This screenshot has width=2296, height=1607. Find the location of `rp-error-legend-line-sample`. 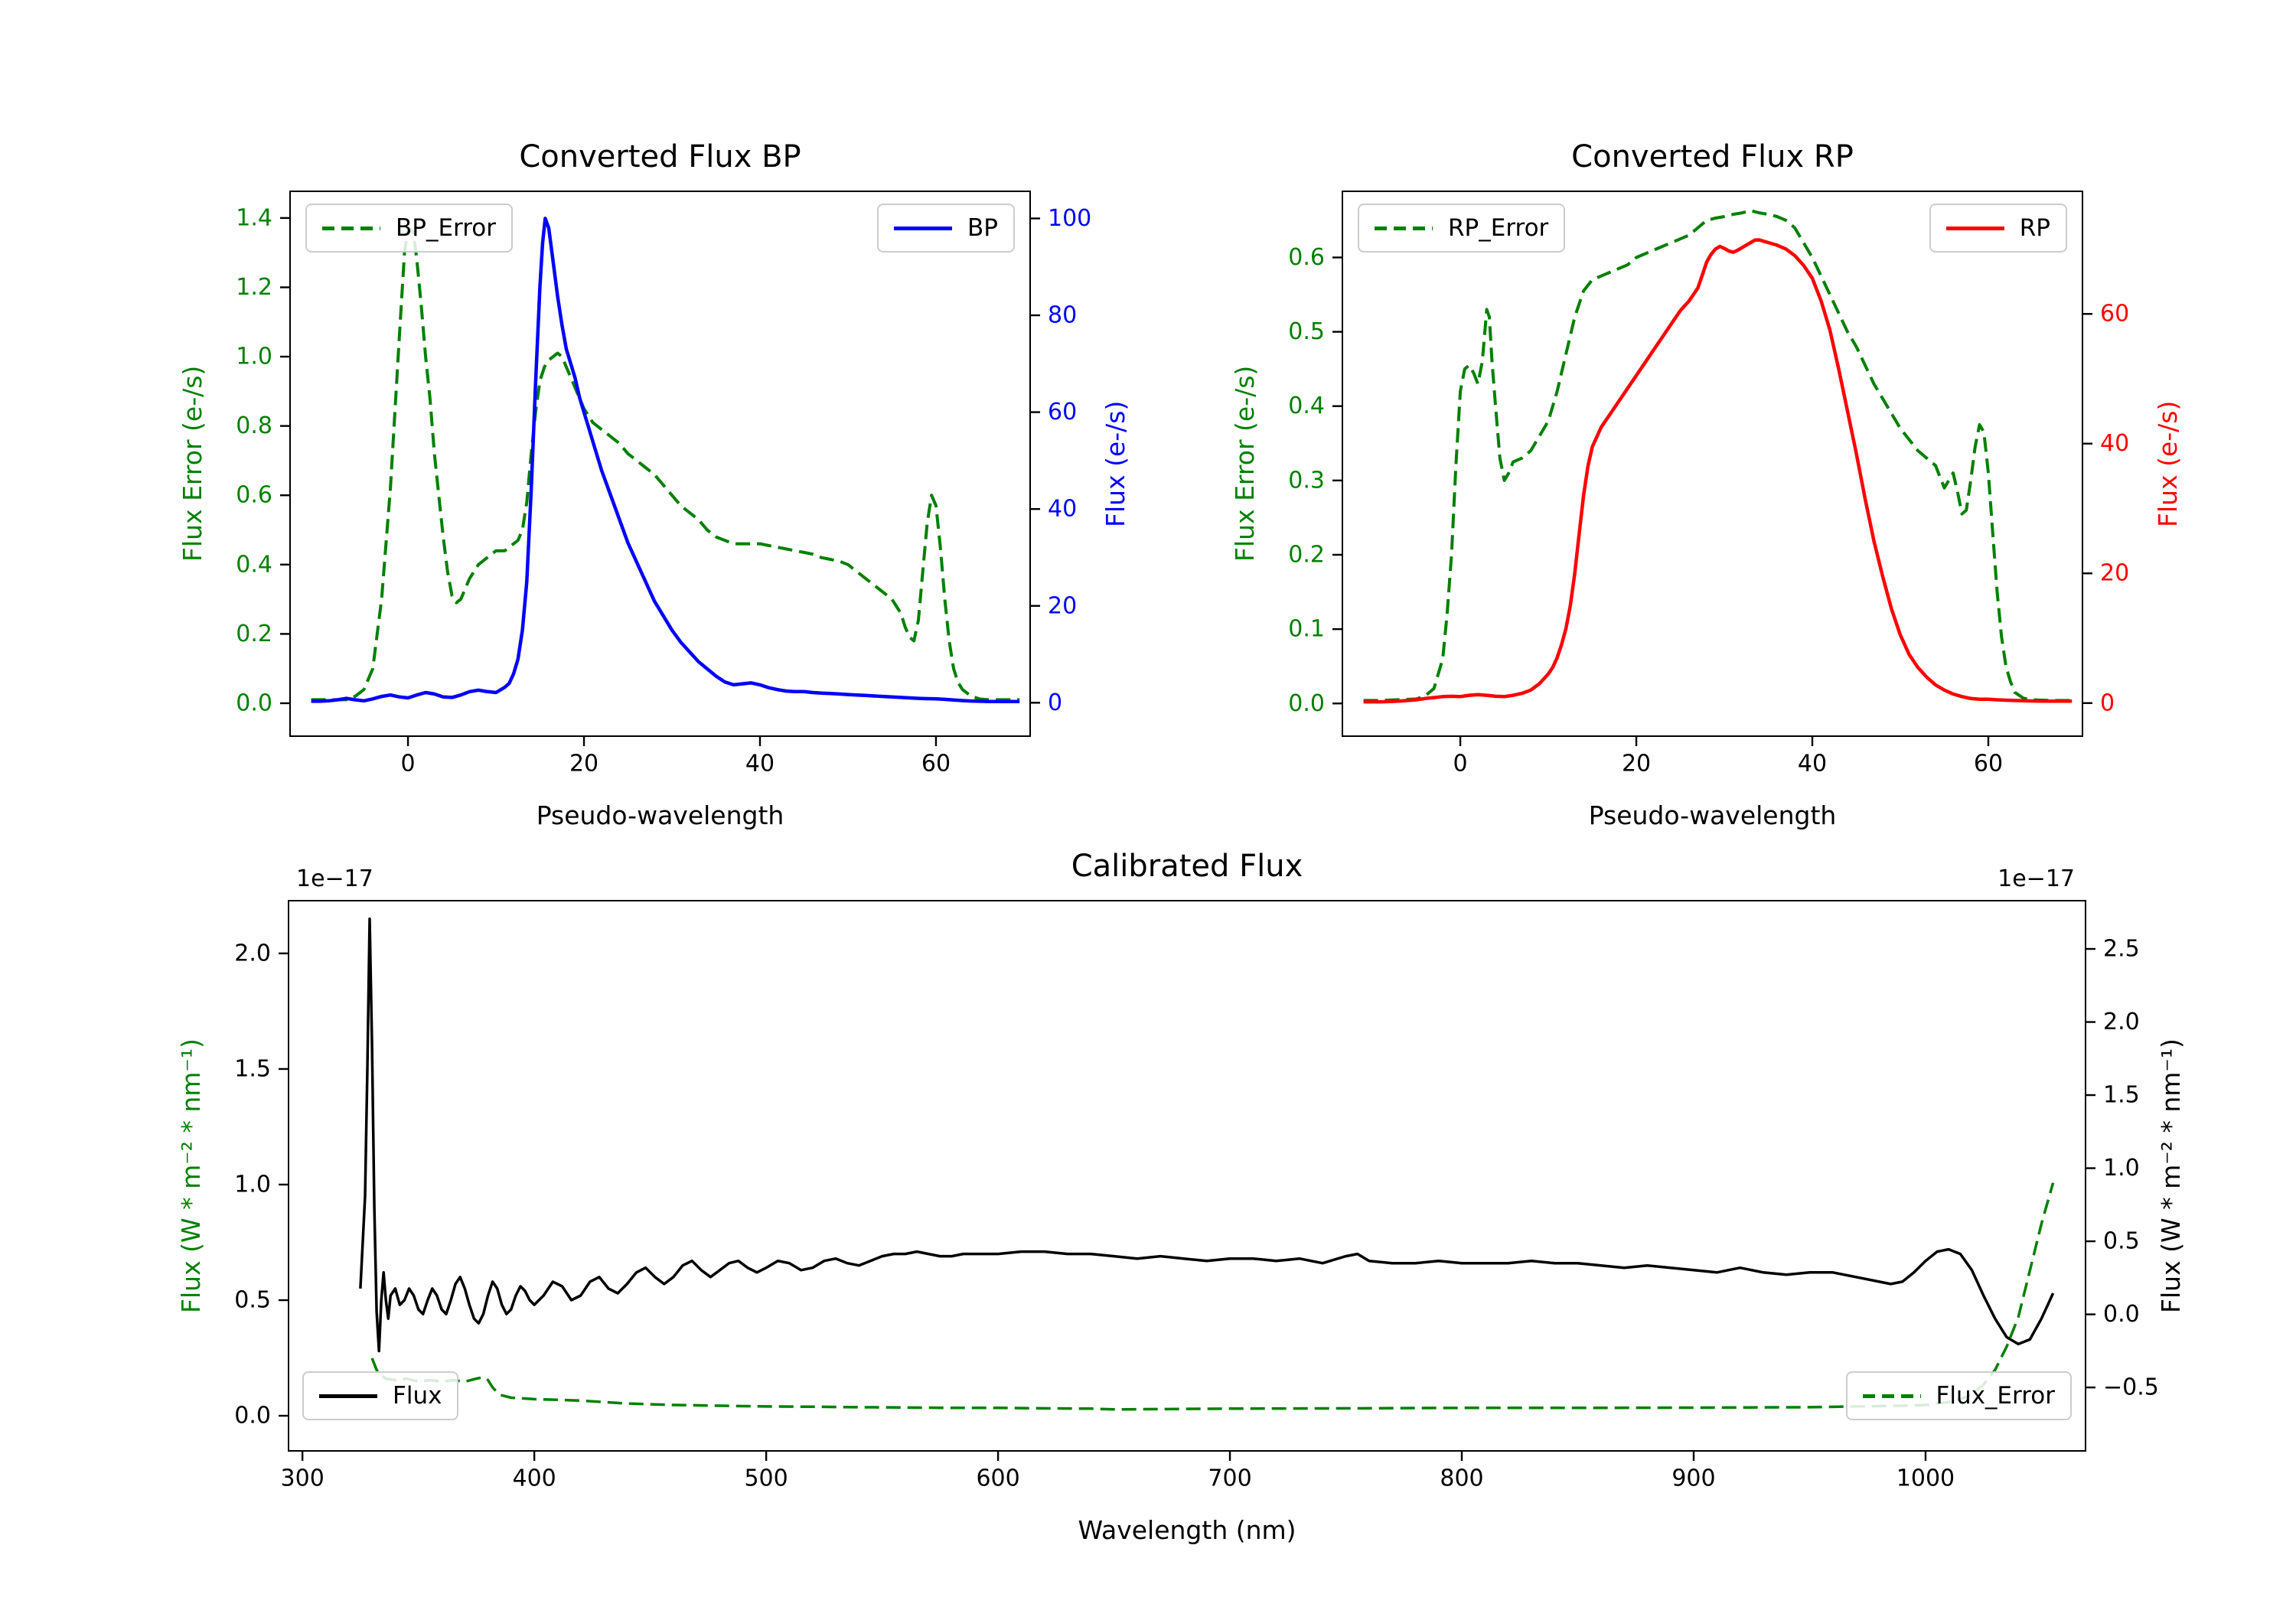

rp-error-legend-line-sample is located at coordinates (1404, 228).